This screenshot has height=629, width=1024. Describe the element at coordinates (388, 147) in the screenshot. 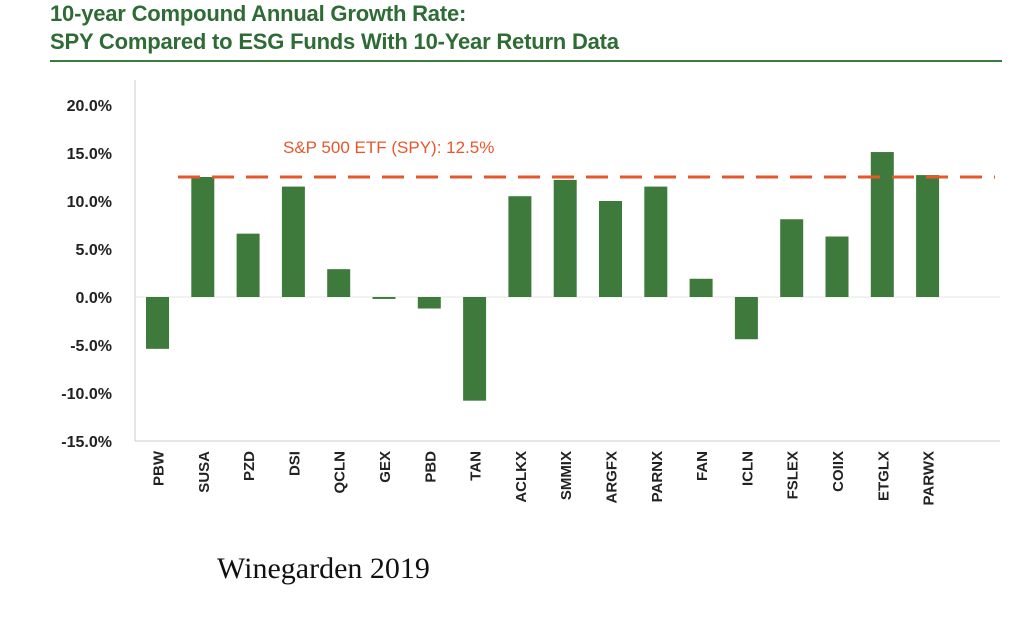

I see `reference-line-label: S&P 500 ETF (SPY): 12.5%` at that location.